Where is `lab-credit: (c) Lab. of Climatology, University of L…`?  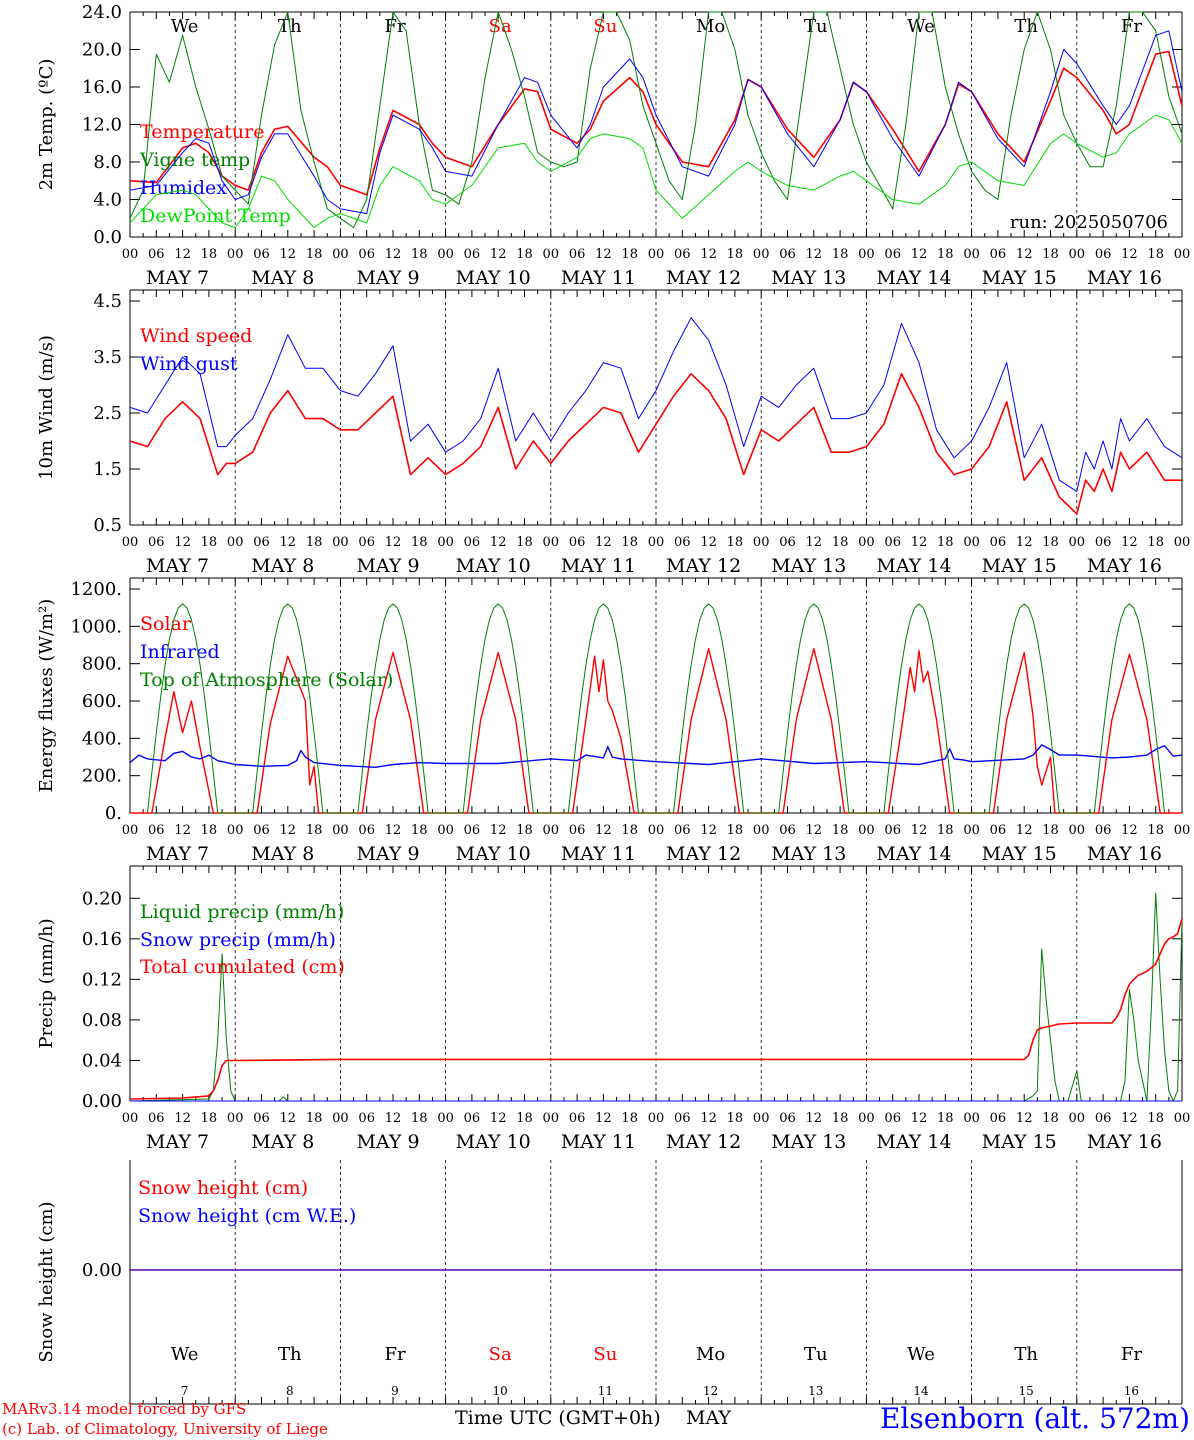 lab-credit: (c) Lab. of Climatology, University of L… is located at coordinates (165, 1429).